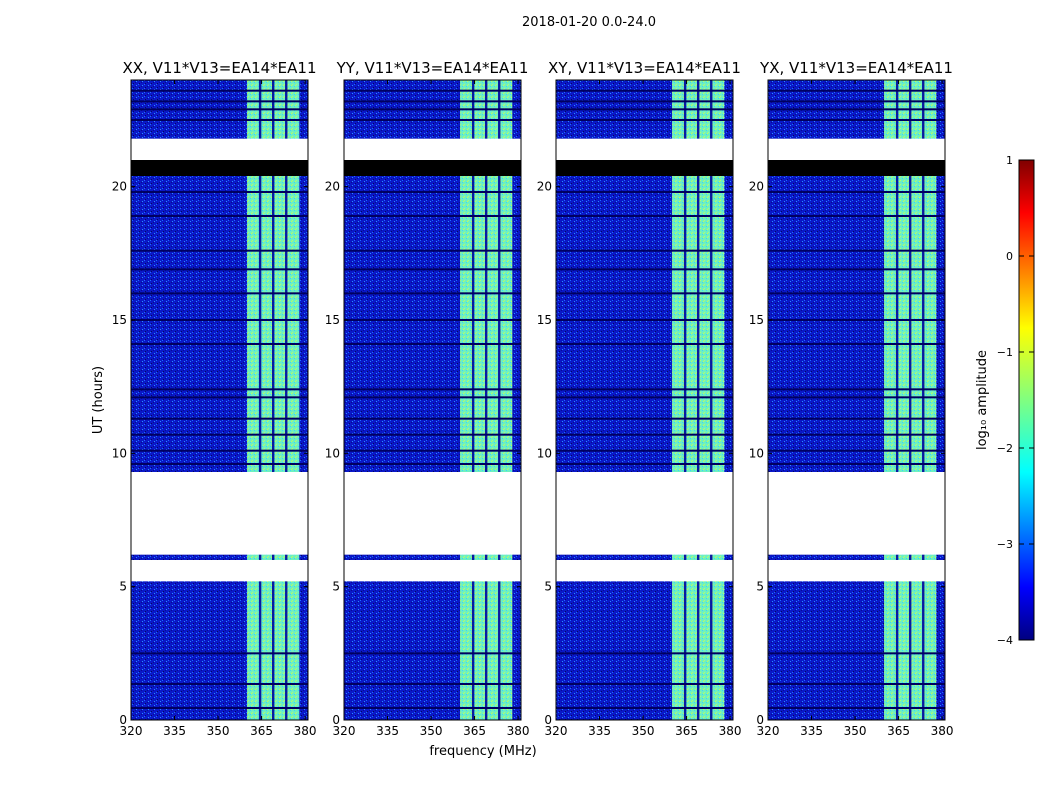  What do you see at coordinates (856, 68) in the screenshot?
I see `panel-title: YX, V11*V13=EA14*EA11` at bounding box center [856, 68].